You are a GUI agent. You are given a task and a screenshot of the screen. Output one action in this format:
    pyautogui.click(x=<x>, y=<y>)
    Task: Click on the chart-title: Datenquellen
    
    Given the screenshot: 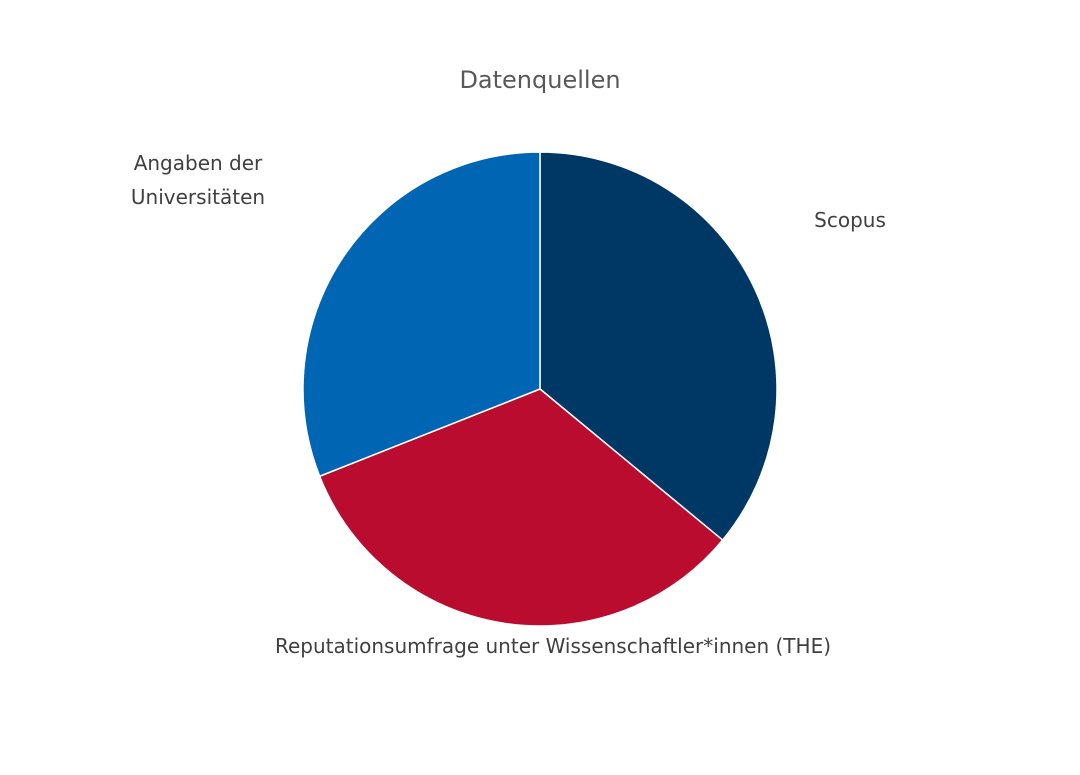 What is the action you would take?
    pyautogui.click(x=540, y=80)
    